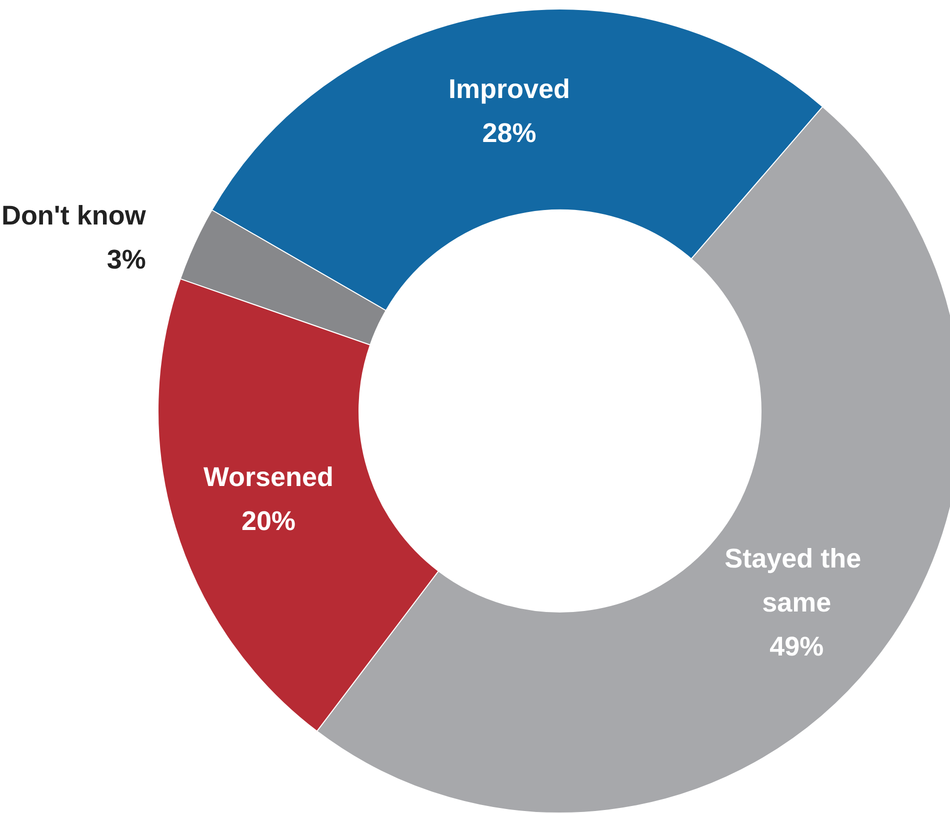 This screenshot has width=950, height=813. Describe the element at coordinates (796, 581) in the screenshot. I see `slice-label: Stayed the same` at that location.